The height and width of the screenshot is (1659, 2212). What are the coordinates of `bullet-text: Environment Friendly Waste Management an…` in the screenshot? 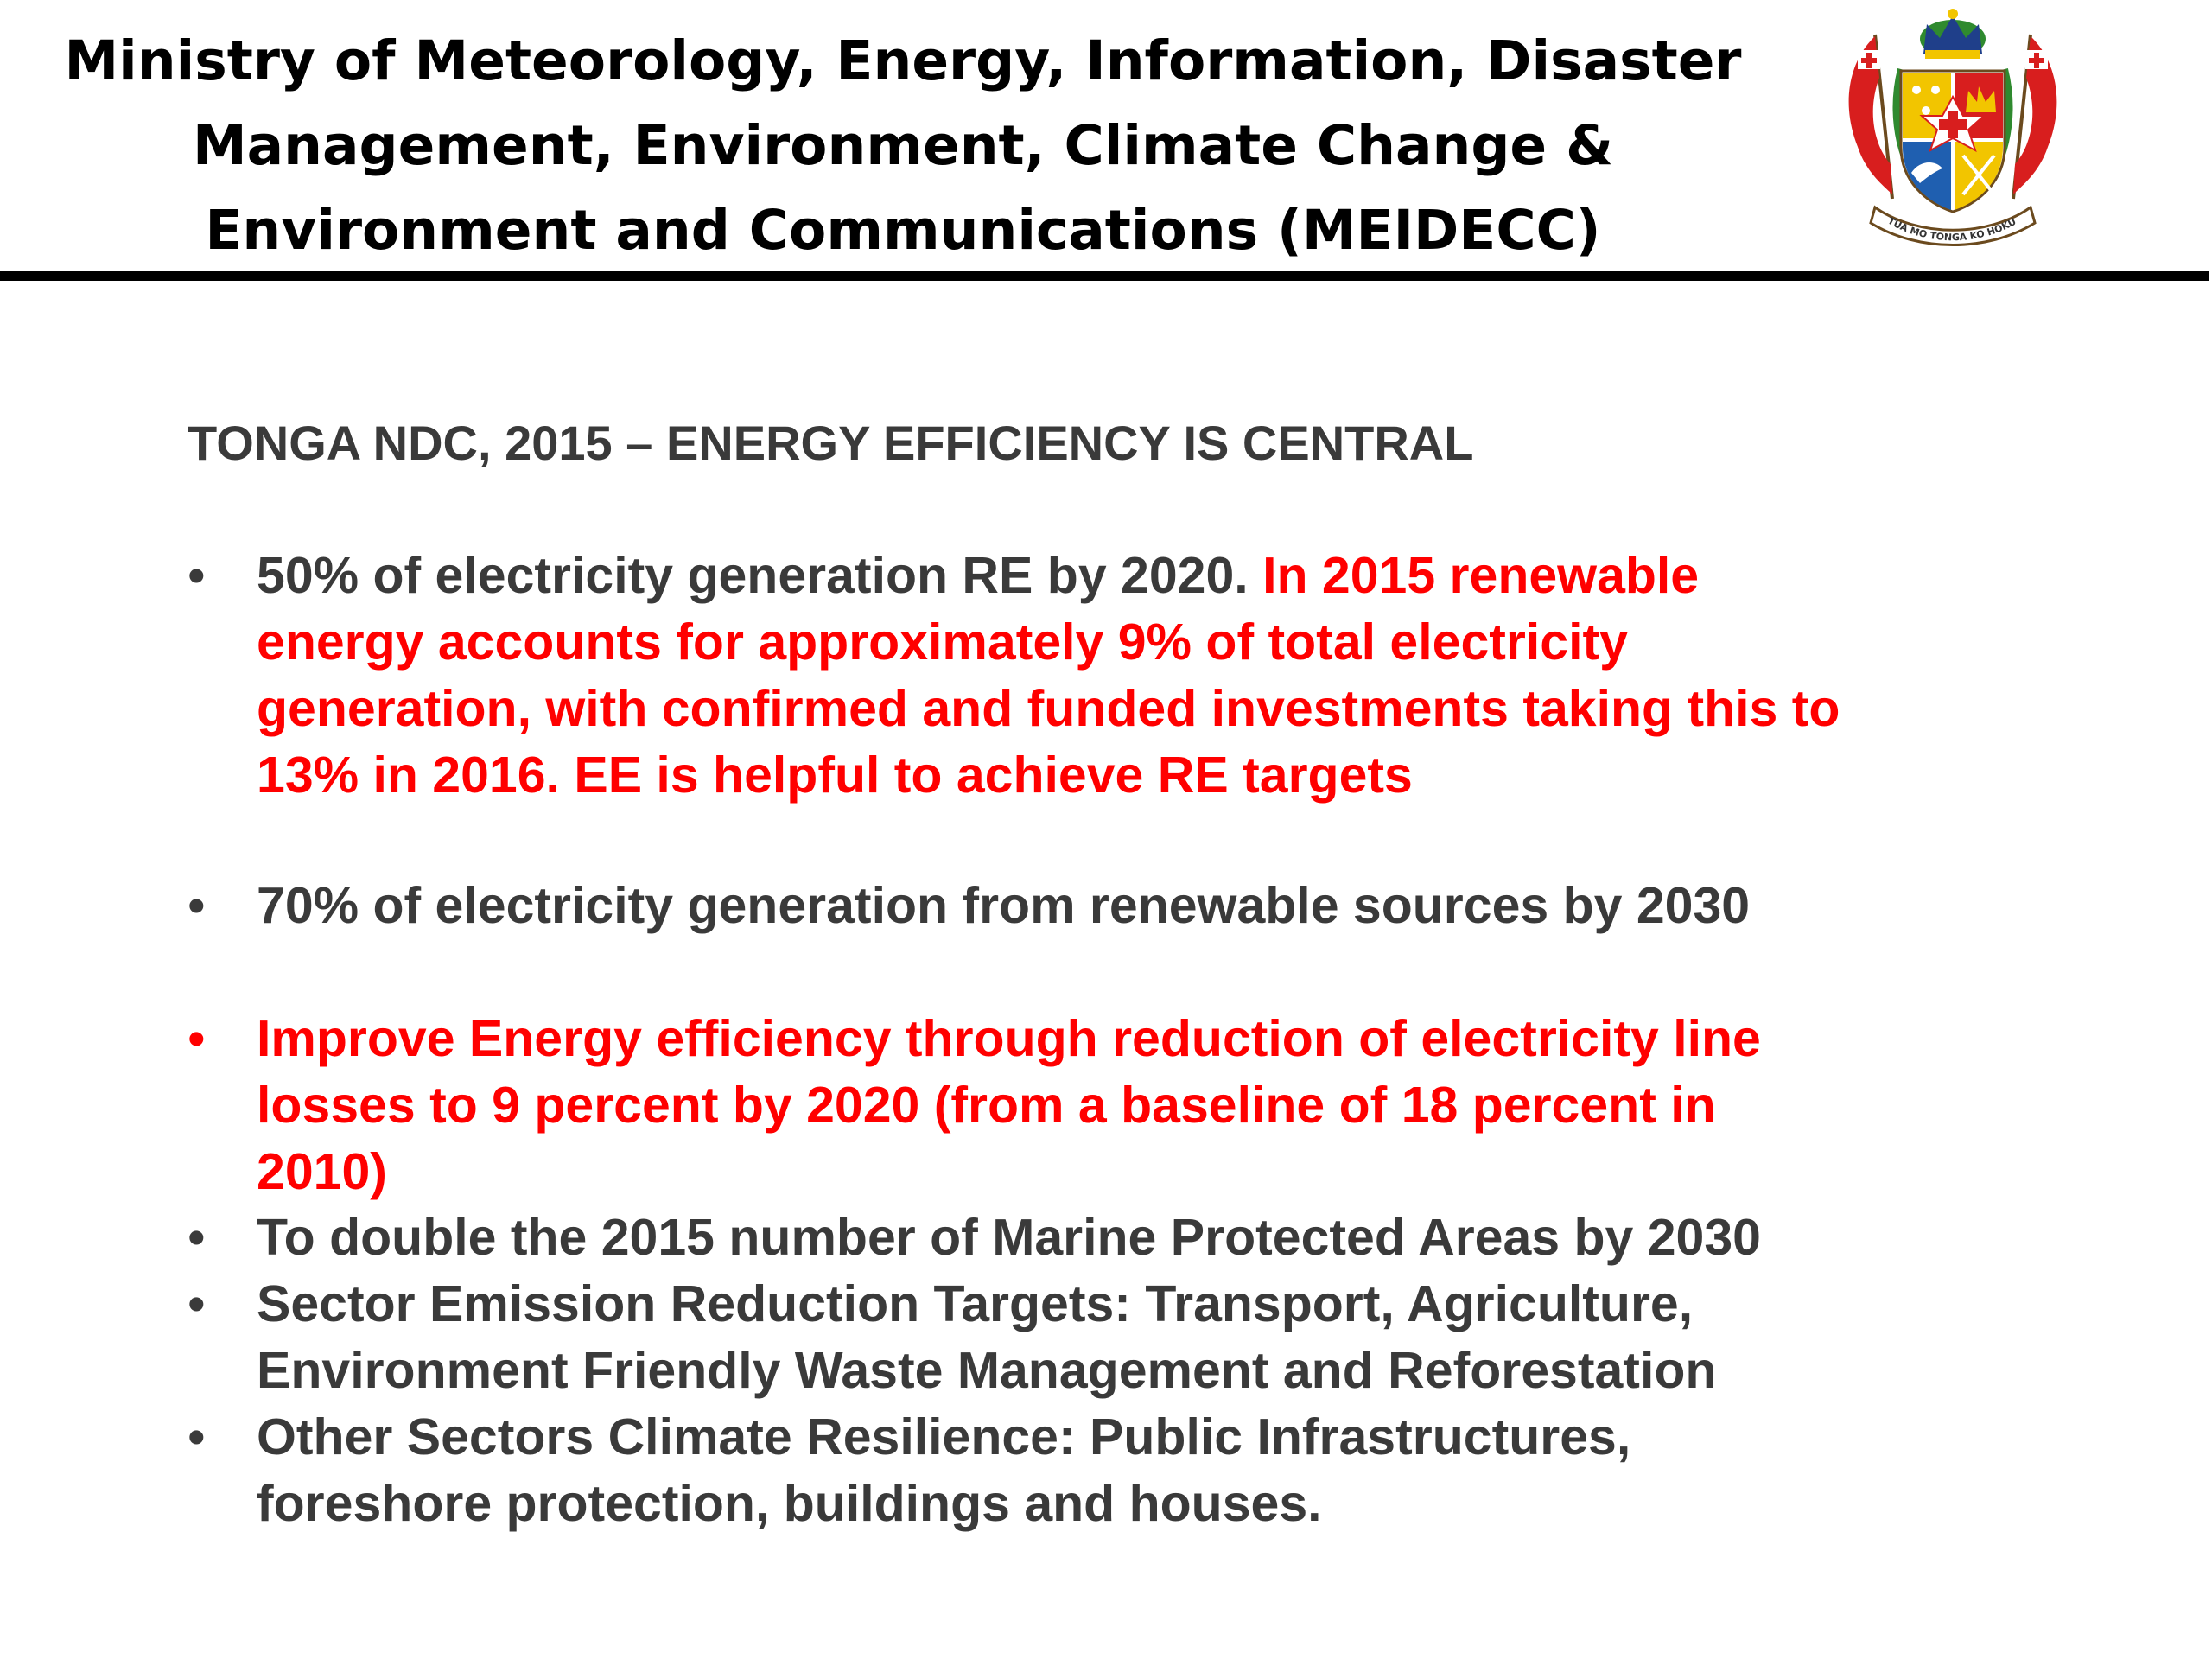 It's located at (987, 1370).